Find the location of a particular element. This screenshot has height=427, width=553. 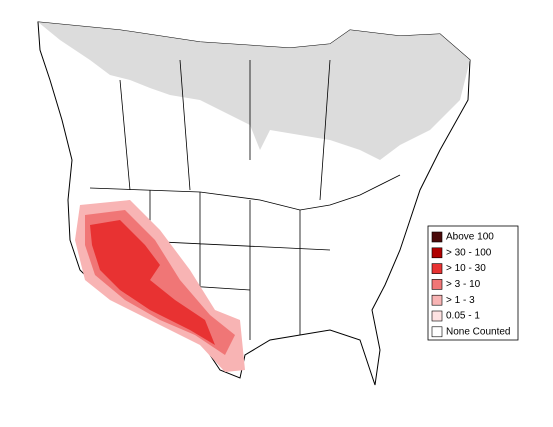

border is located at coordinates (225, 130).